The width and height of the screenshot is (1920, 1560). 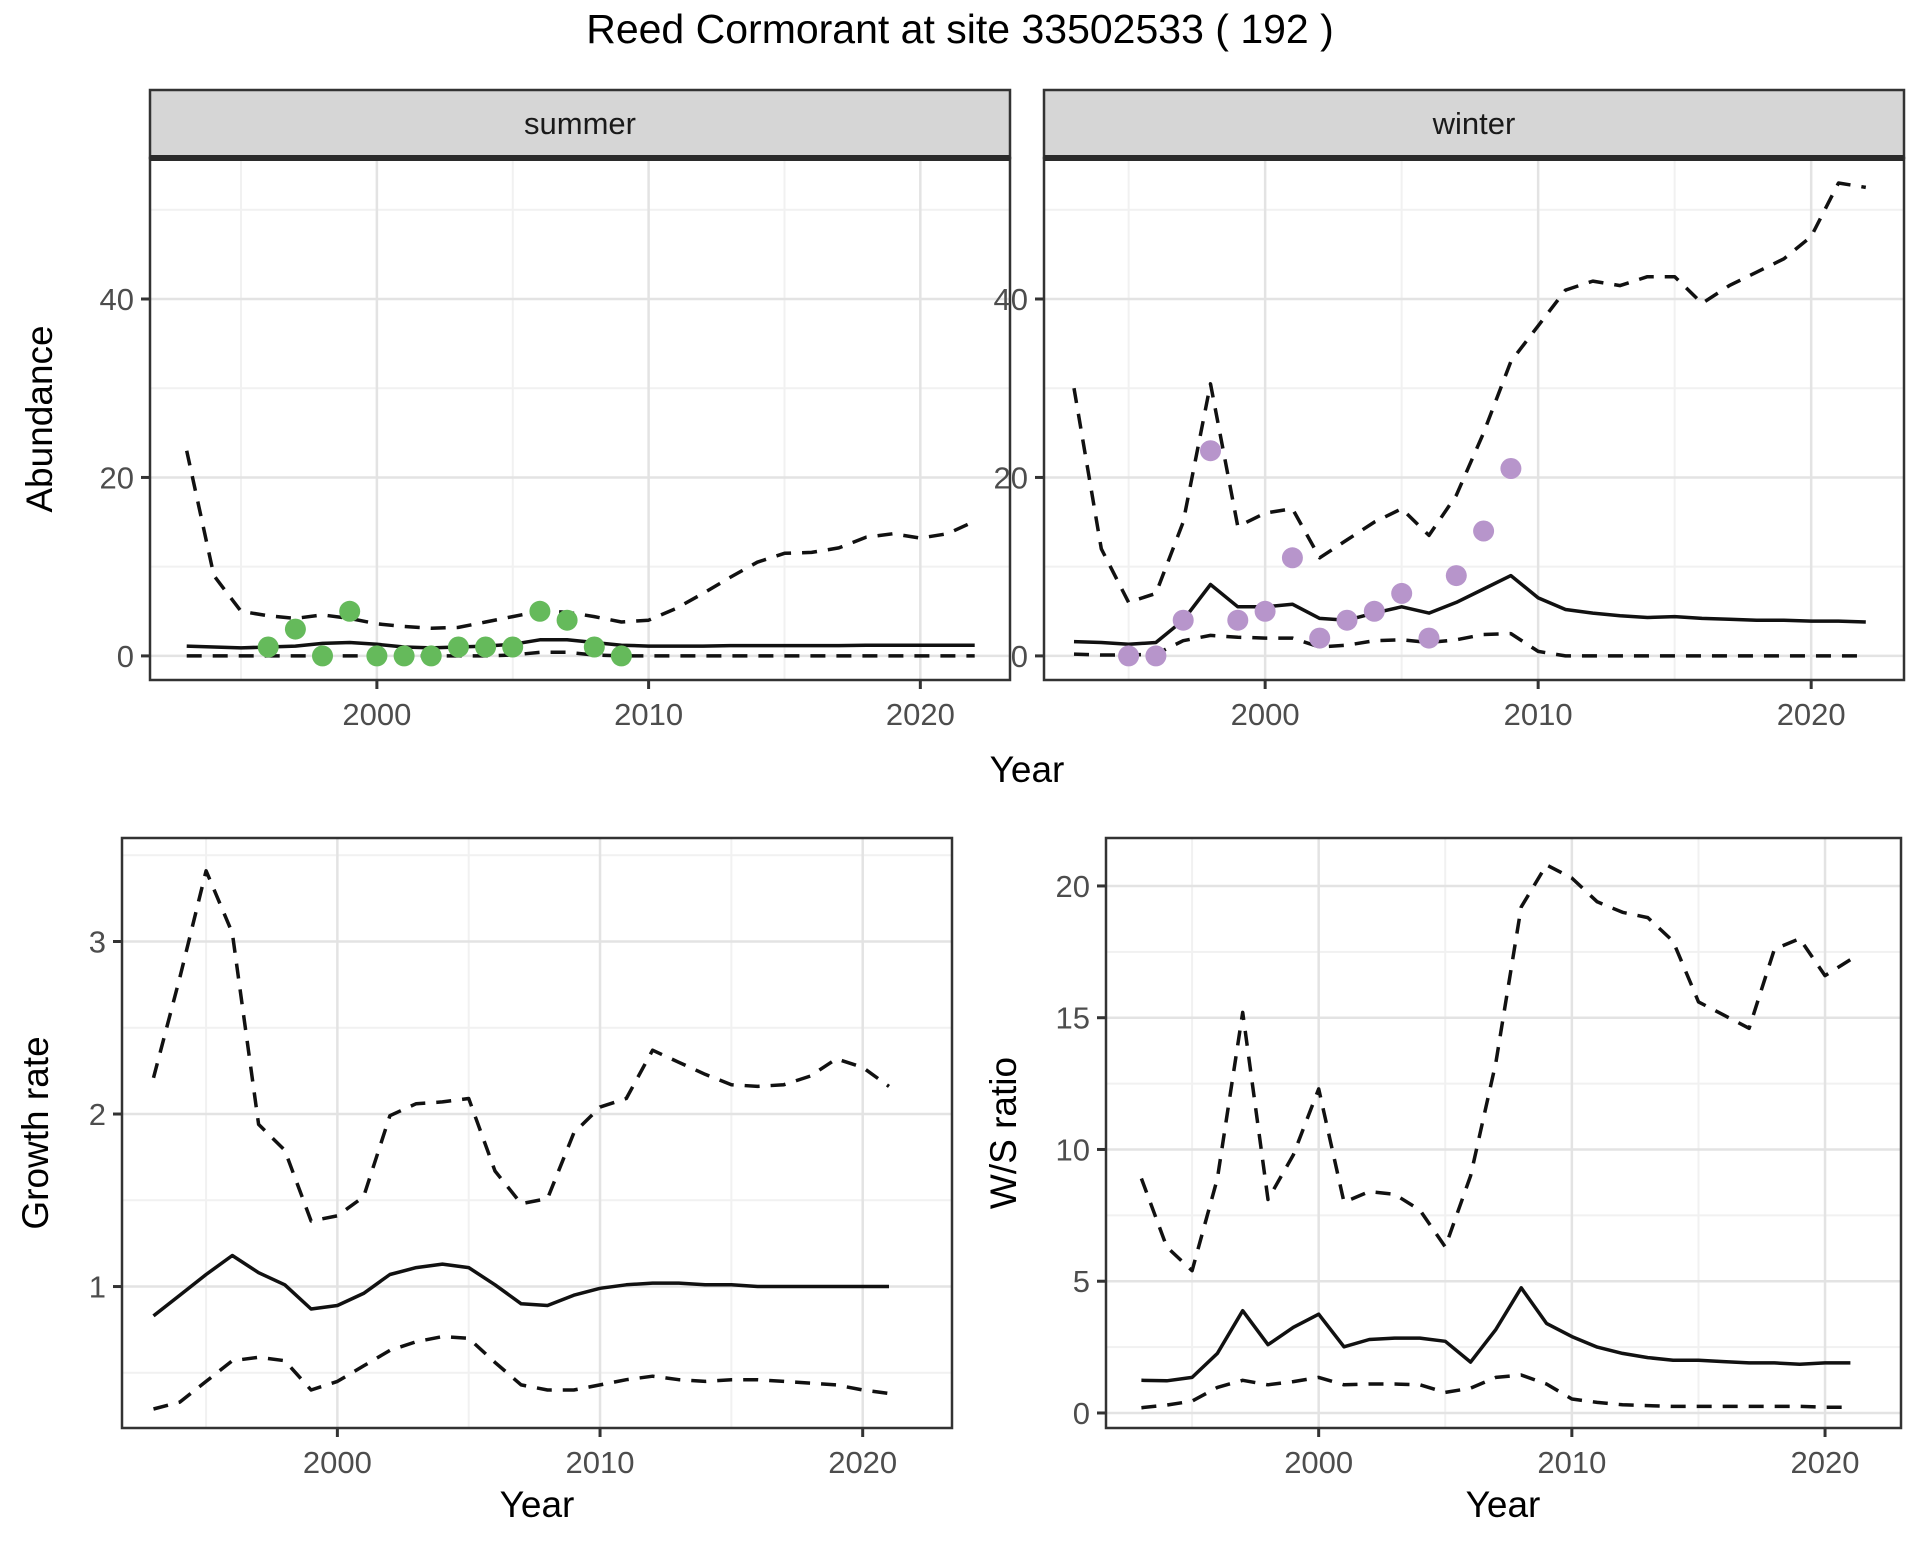 I want to click on y-axis-title-abundance: Abundance, so click(x=39, y=419).